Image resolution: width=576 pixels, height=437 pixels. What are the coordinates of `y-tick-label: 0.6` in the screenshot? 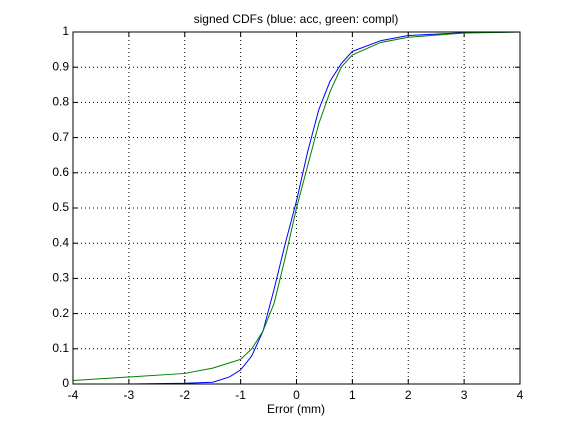 It's located at (60, 172).